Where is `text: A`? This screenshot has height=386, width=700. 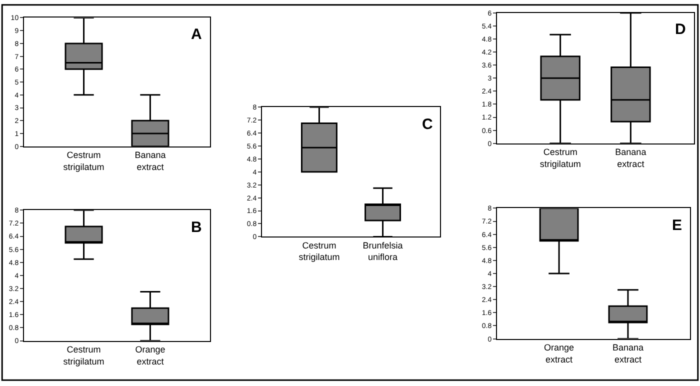
text: A is located at coordinates (196, 34).